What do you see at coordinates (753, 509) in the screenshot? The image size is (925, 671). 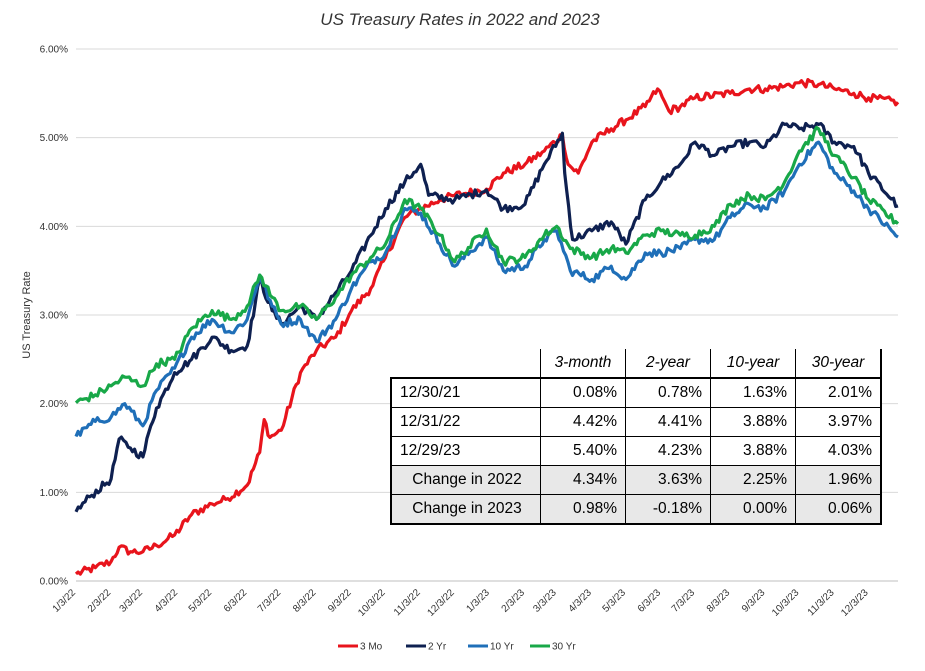 I see `table-cell: 0.00%` at bounding box center [753, 509].